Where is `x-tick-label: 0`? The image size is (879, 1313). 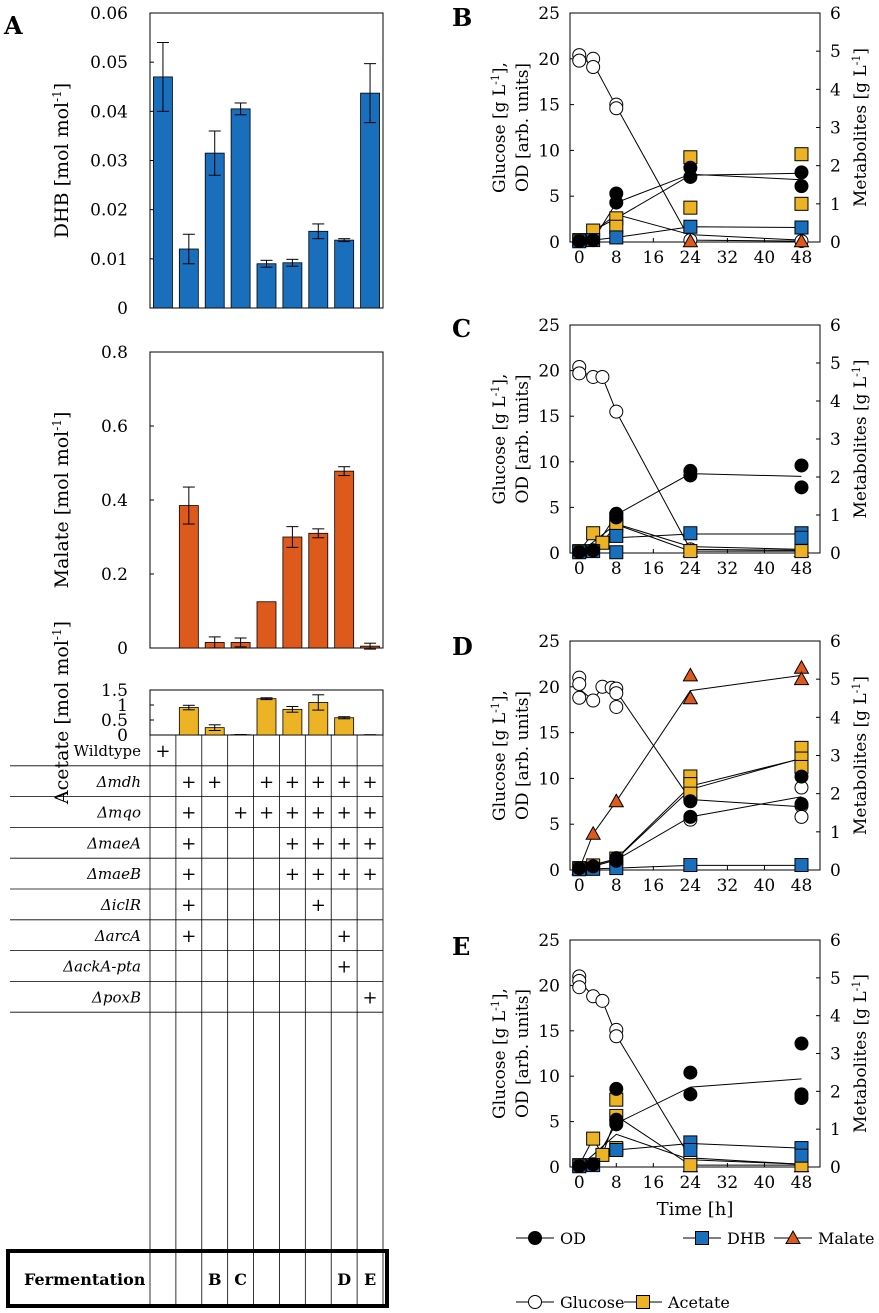 x-tick-label: 0 is located at coordinates (579, 258).